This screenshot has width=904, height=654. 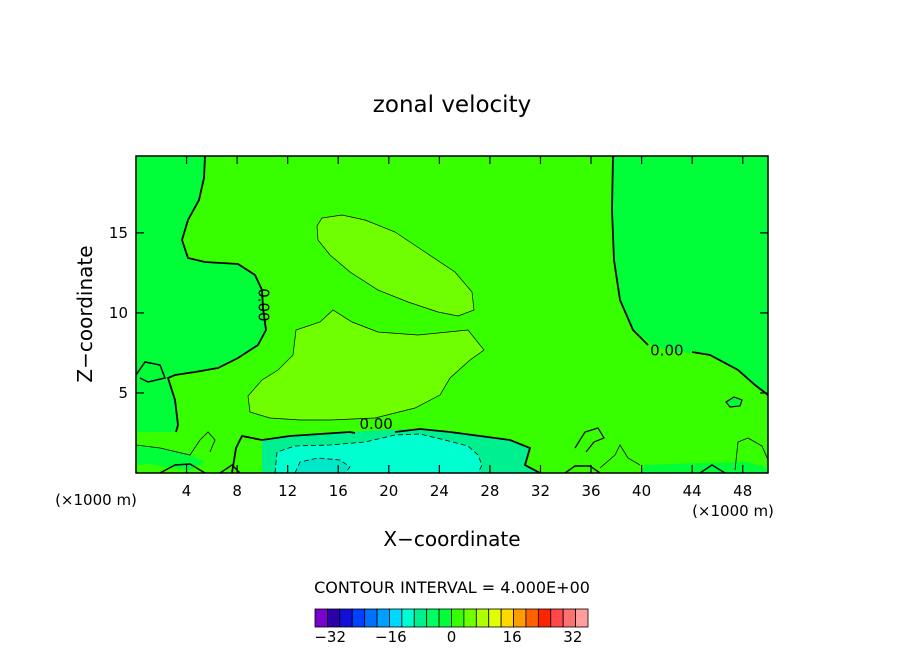 I want to click on colorbar-tick-label: 16, so click(x=512, y=637).